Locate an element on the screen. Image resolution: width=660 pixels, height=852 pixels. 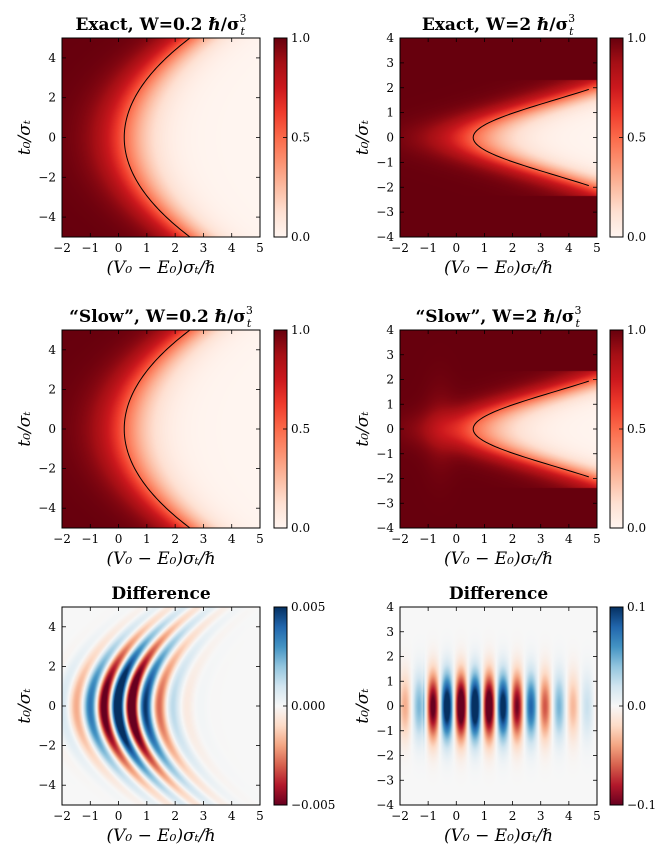
contour-line-exact-w02 is located at coordinates (157, 137).